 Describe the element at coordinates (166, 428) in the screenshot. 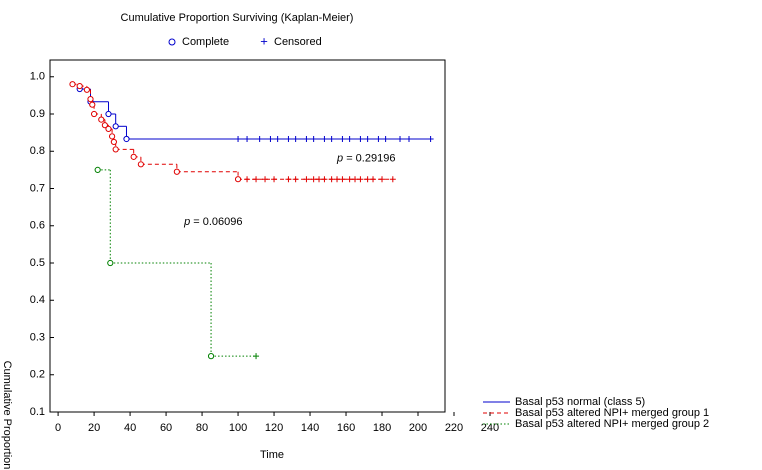

I see `x-tick-label: 60` at that location.